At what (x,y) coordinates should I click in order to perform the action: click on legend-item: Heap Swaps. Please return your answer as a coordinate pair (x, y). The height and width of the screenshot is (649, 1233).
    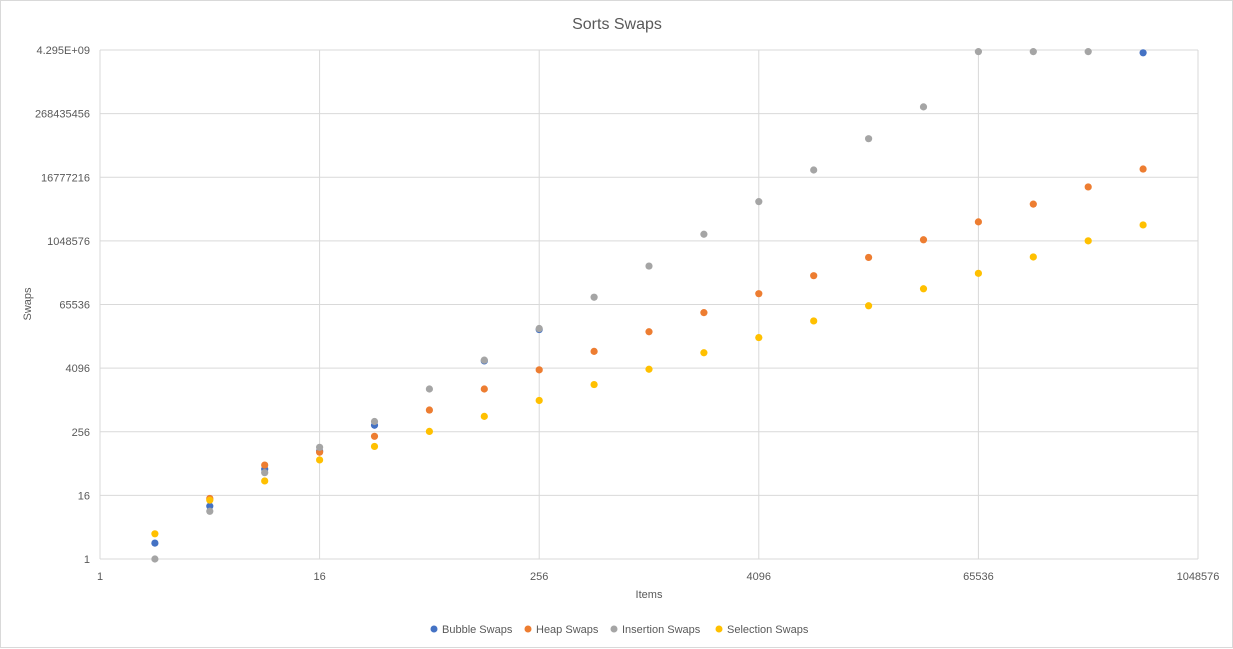
    Looking at the image, I should click on (561, 630).